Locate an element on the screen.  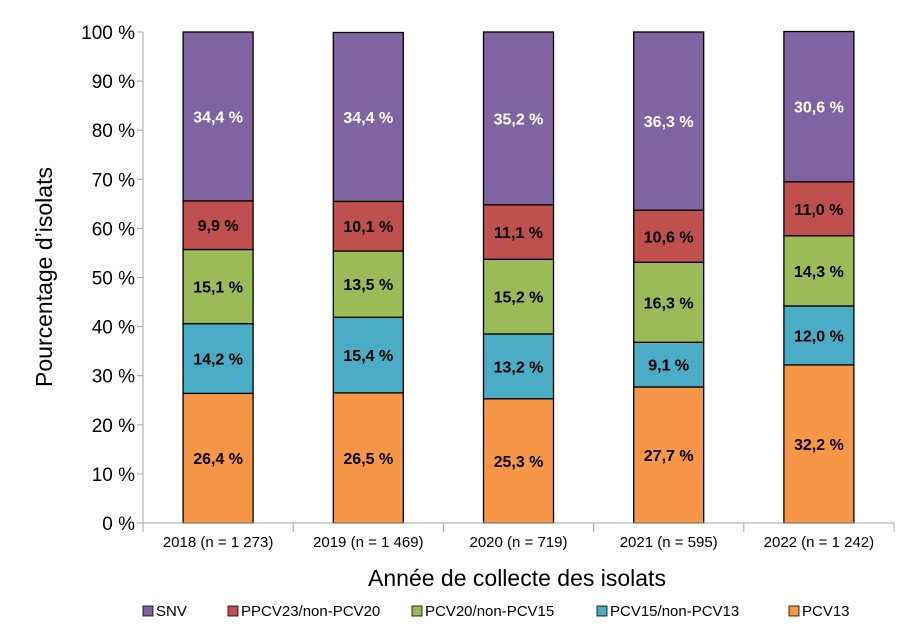
y-tick-label: 30 % is located at coordinates (113, 377).